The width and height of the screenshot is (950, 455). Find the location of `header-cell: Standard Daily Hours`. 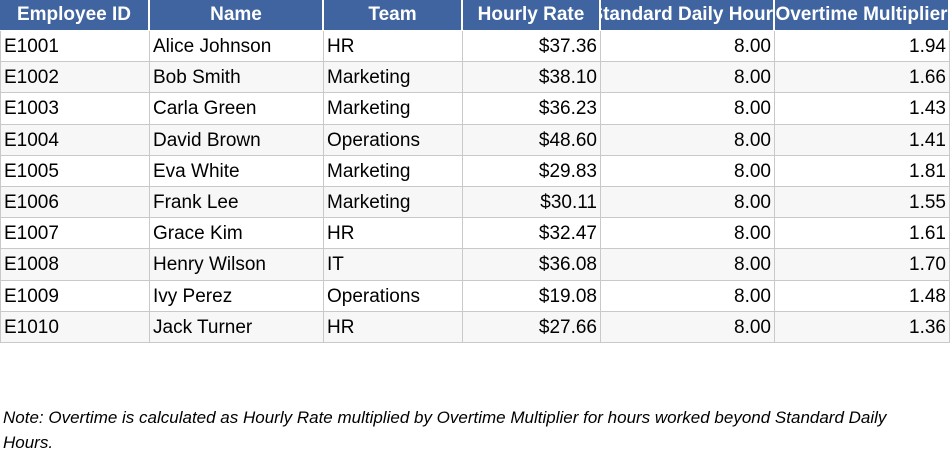

header-cell: Standard Daily Hours is located at coordinates (688, 15).